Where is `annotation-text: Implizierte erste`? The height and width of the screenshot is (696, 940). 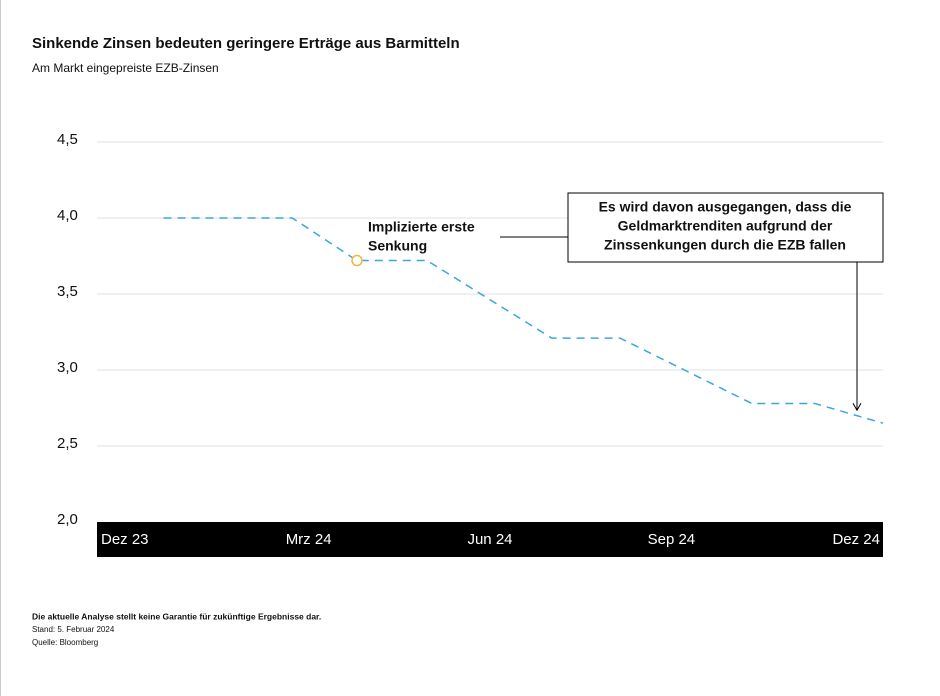
annotation-text: Implizierte erste is located at coordinates (421, 227).